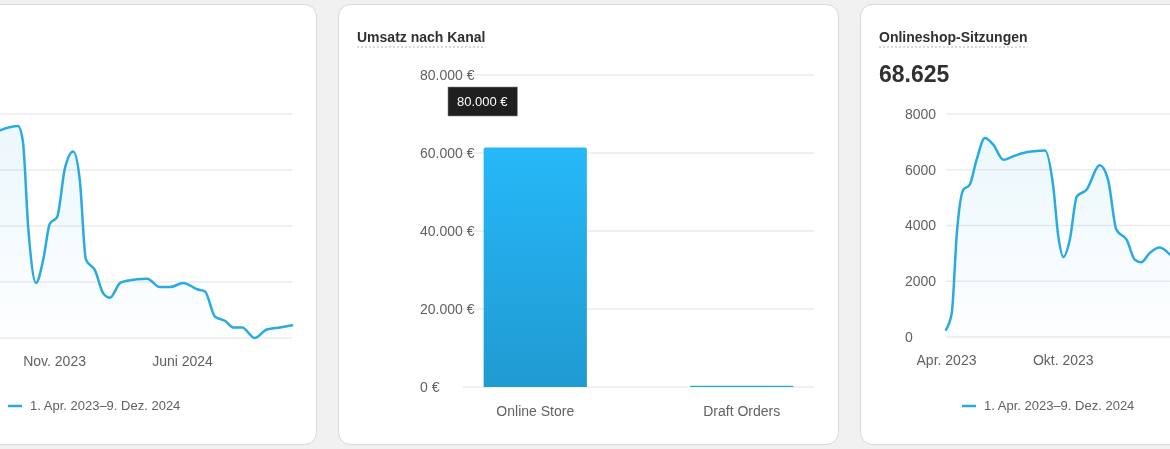  I want to click on x-tick-label: Online Store, so click(535, 410).